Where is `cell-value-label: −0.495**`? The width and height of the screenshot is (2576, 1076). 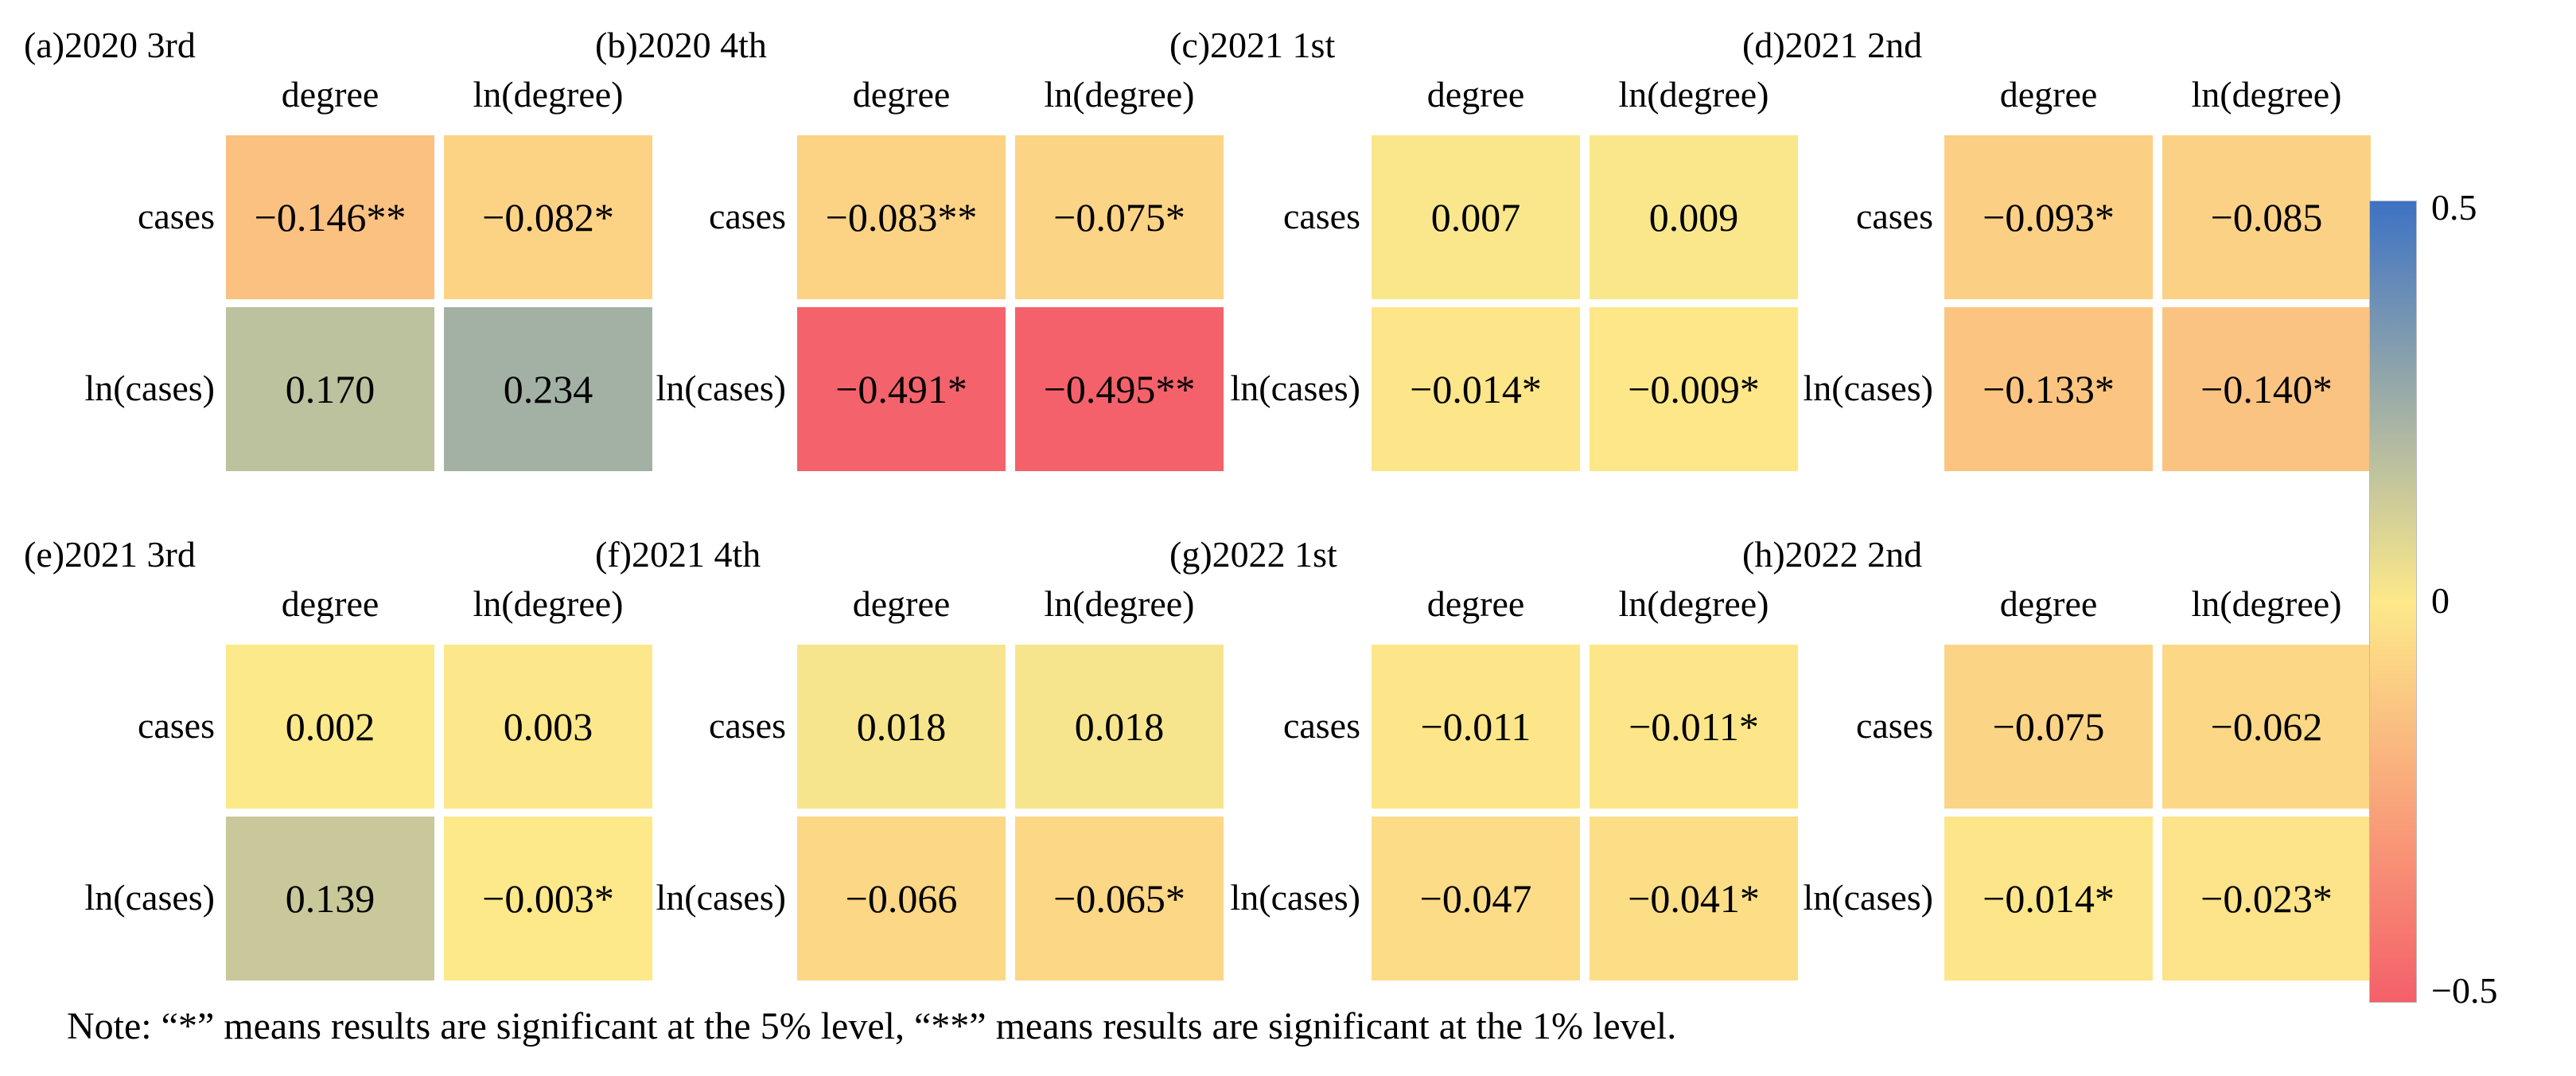
cell-value-label: −0.495** is located at coordinates (1120, 389).